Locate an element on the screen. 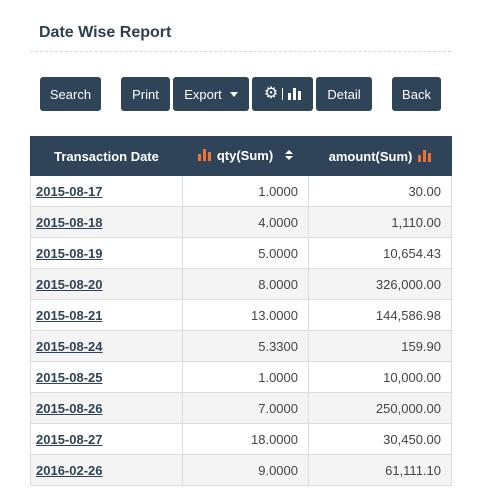 The width and height of the screenshot is (486, 493). detail-button-label: Detail is located at coordinates (344, 94).